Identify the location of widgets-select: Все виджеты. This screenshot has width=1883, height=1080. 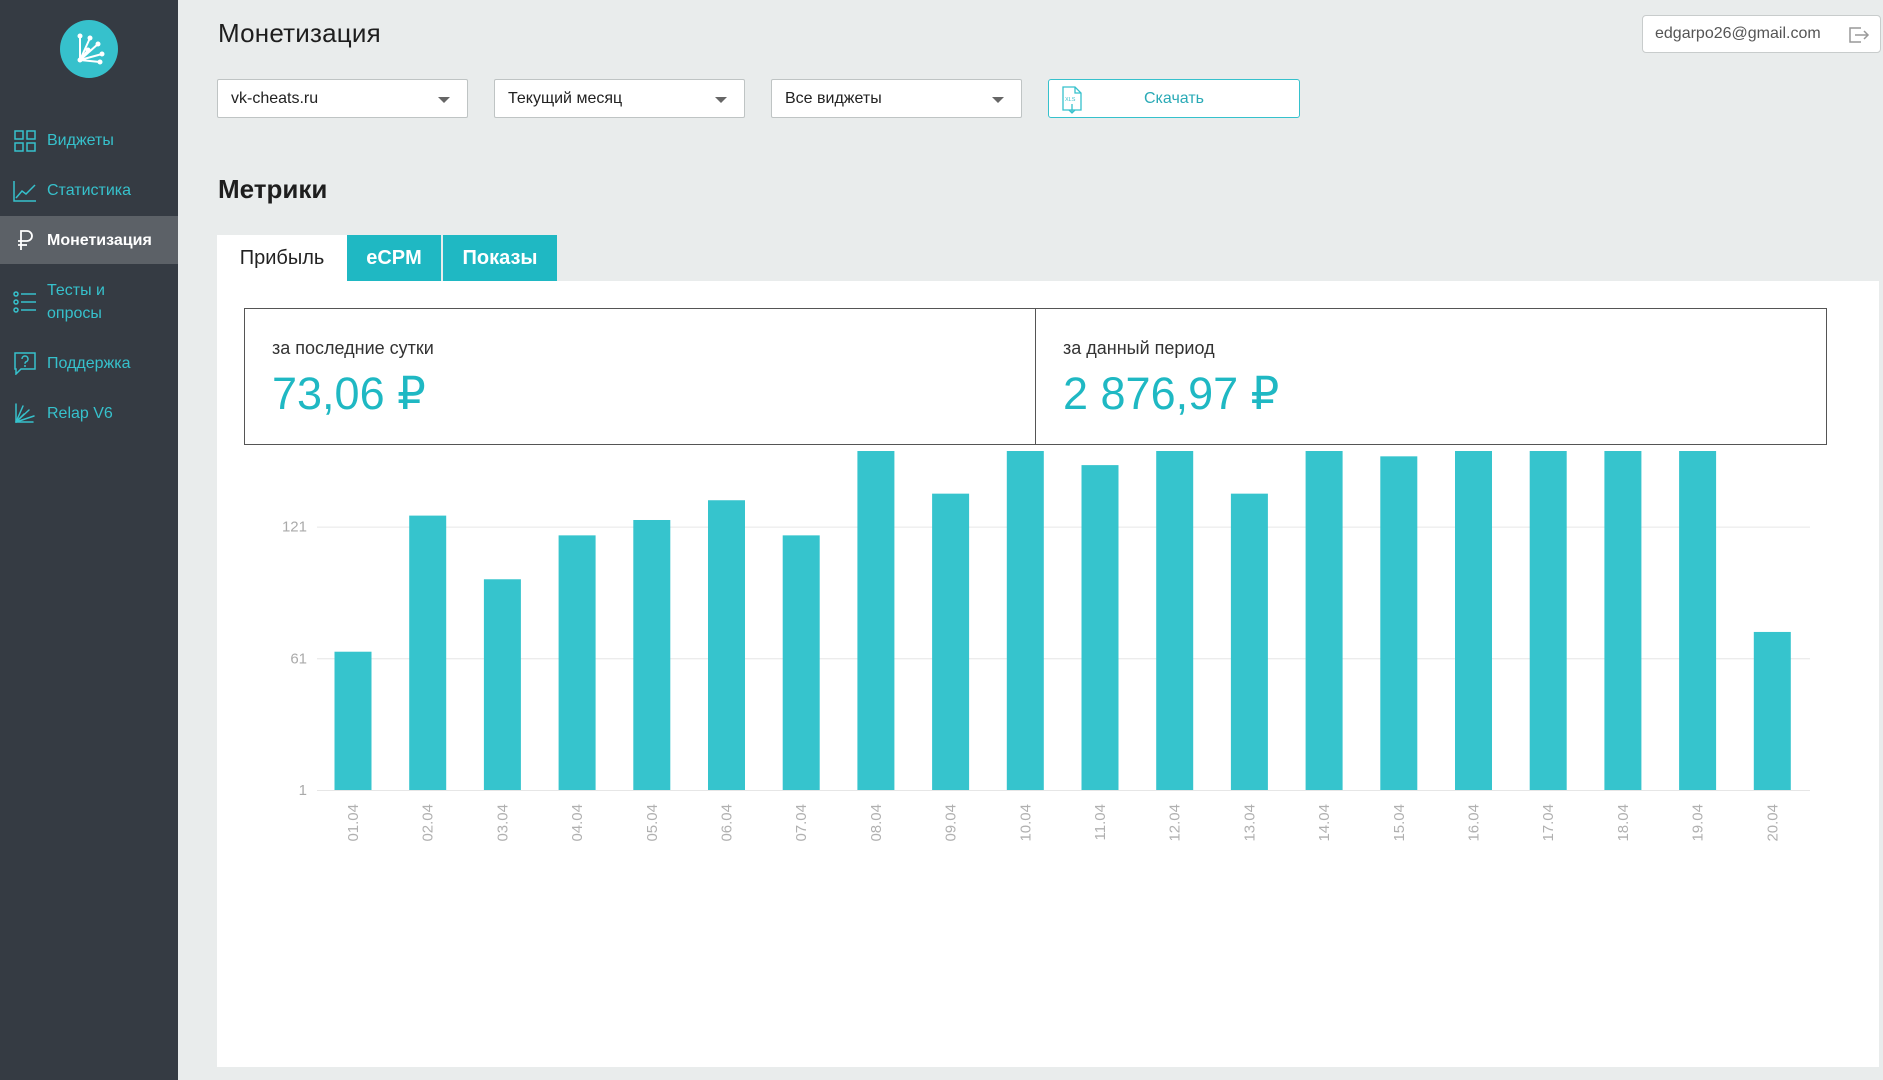
(896, 98).